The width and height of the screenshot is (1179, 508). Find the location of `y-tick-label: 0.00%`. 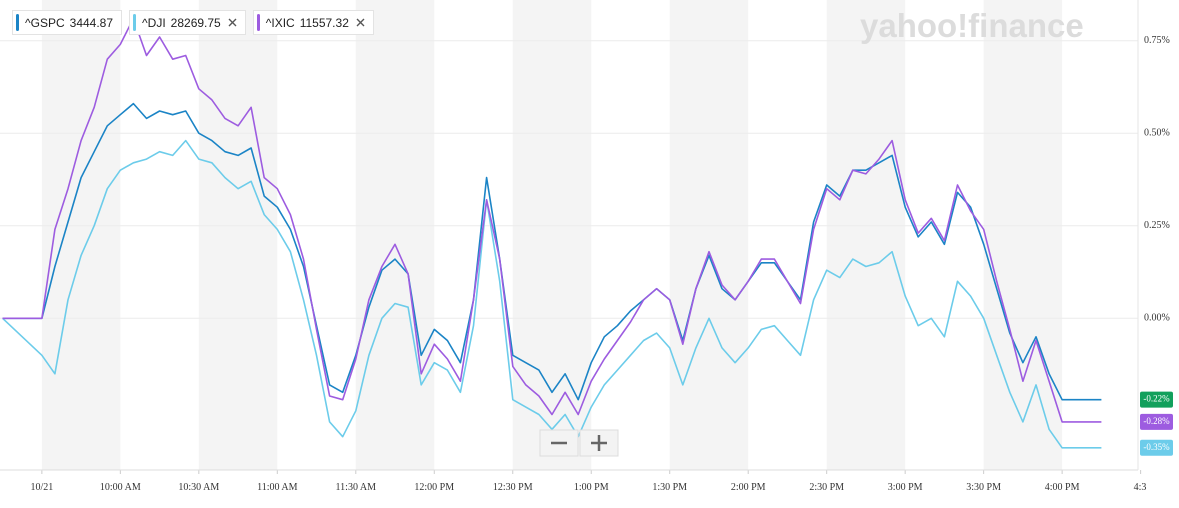

y-tick-label: 0.00% is located at coordinates (1157, 318).